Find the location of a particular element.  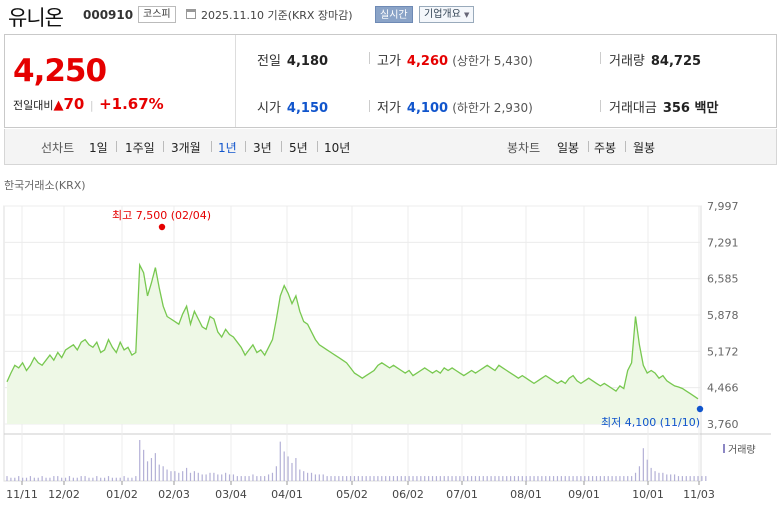

tab-weekly: 주봉 is located at coordinates (605, 148).